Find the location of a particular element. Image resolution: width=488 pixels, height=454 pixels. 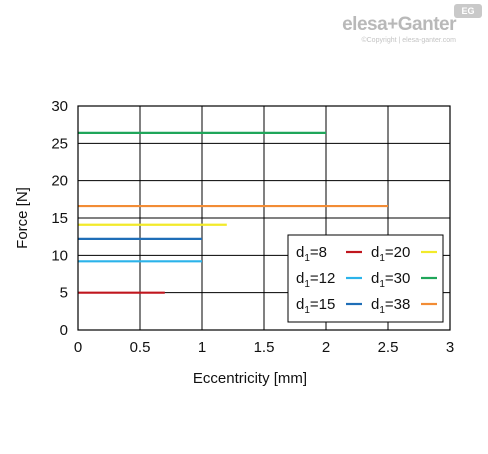

y-tick-label: 25 is located at coordinates (59, 143).